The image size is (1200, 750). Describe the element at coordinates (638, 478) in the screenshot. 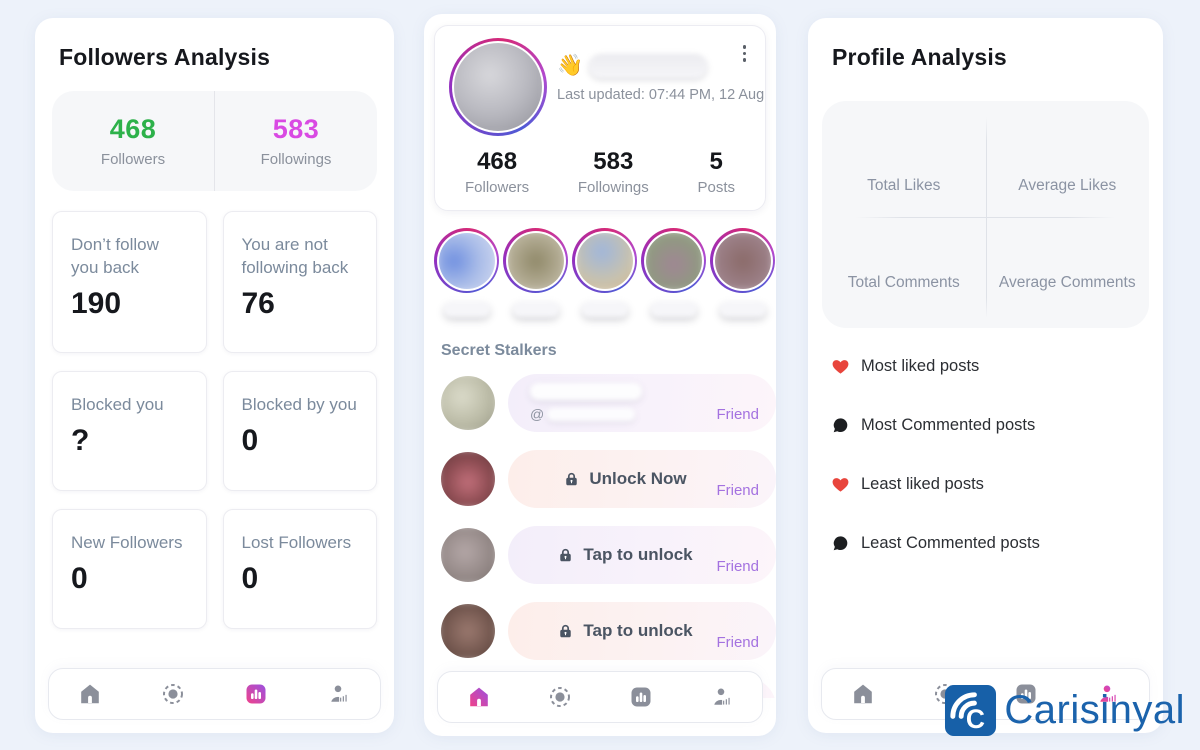

I see `unlock-button: Unlock Now` at that location.